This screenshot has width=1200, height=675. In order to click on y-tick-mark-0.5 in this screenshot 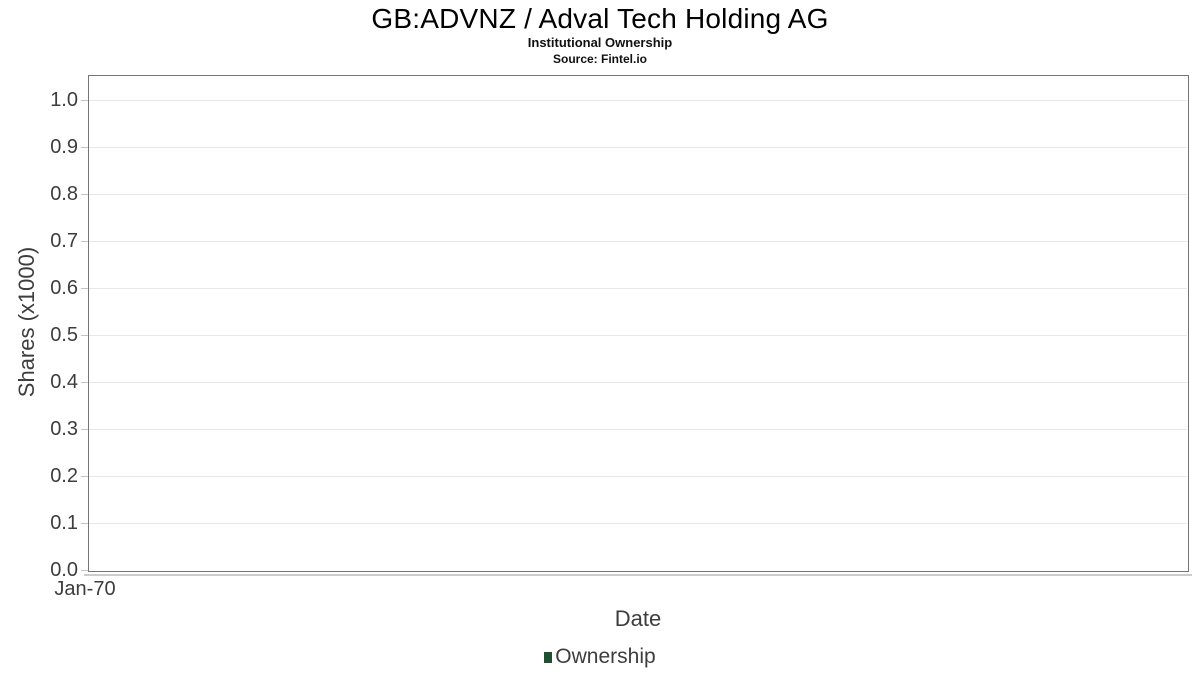, I will do `click(84, 335)`.